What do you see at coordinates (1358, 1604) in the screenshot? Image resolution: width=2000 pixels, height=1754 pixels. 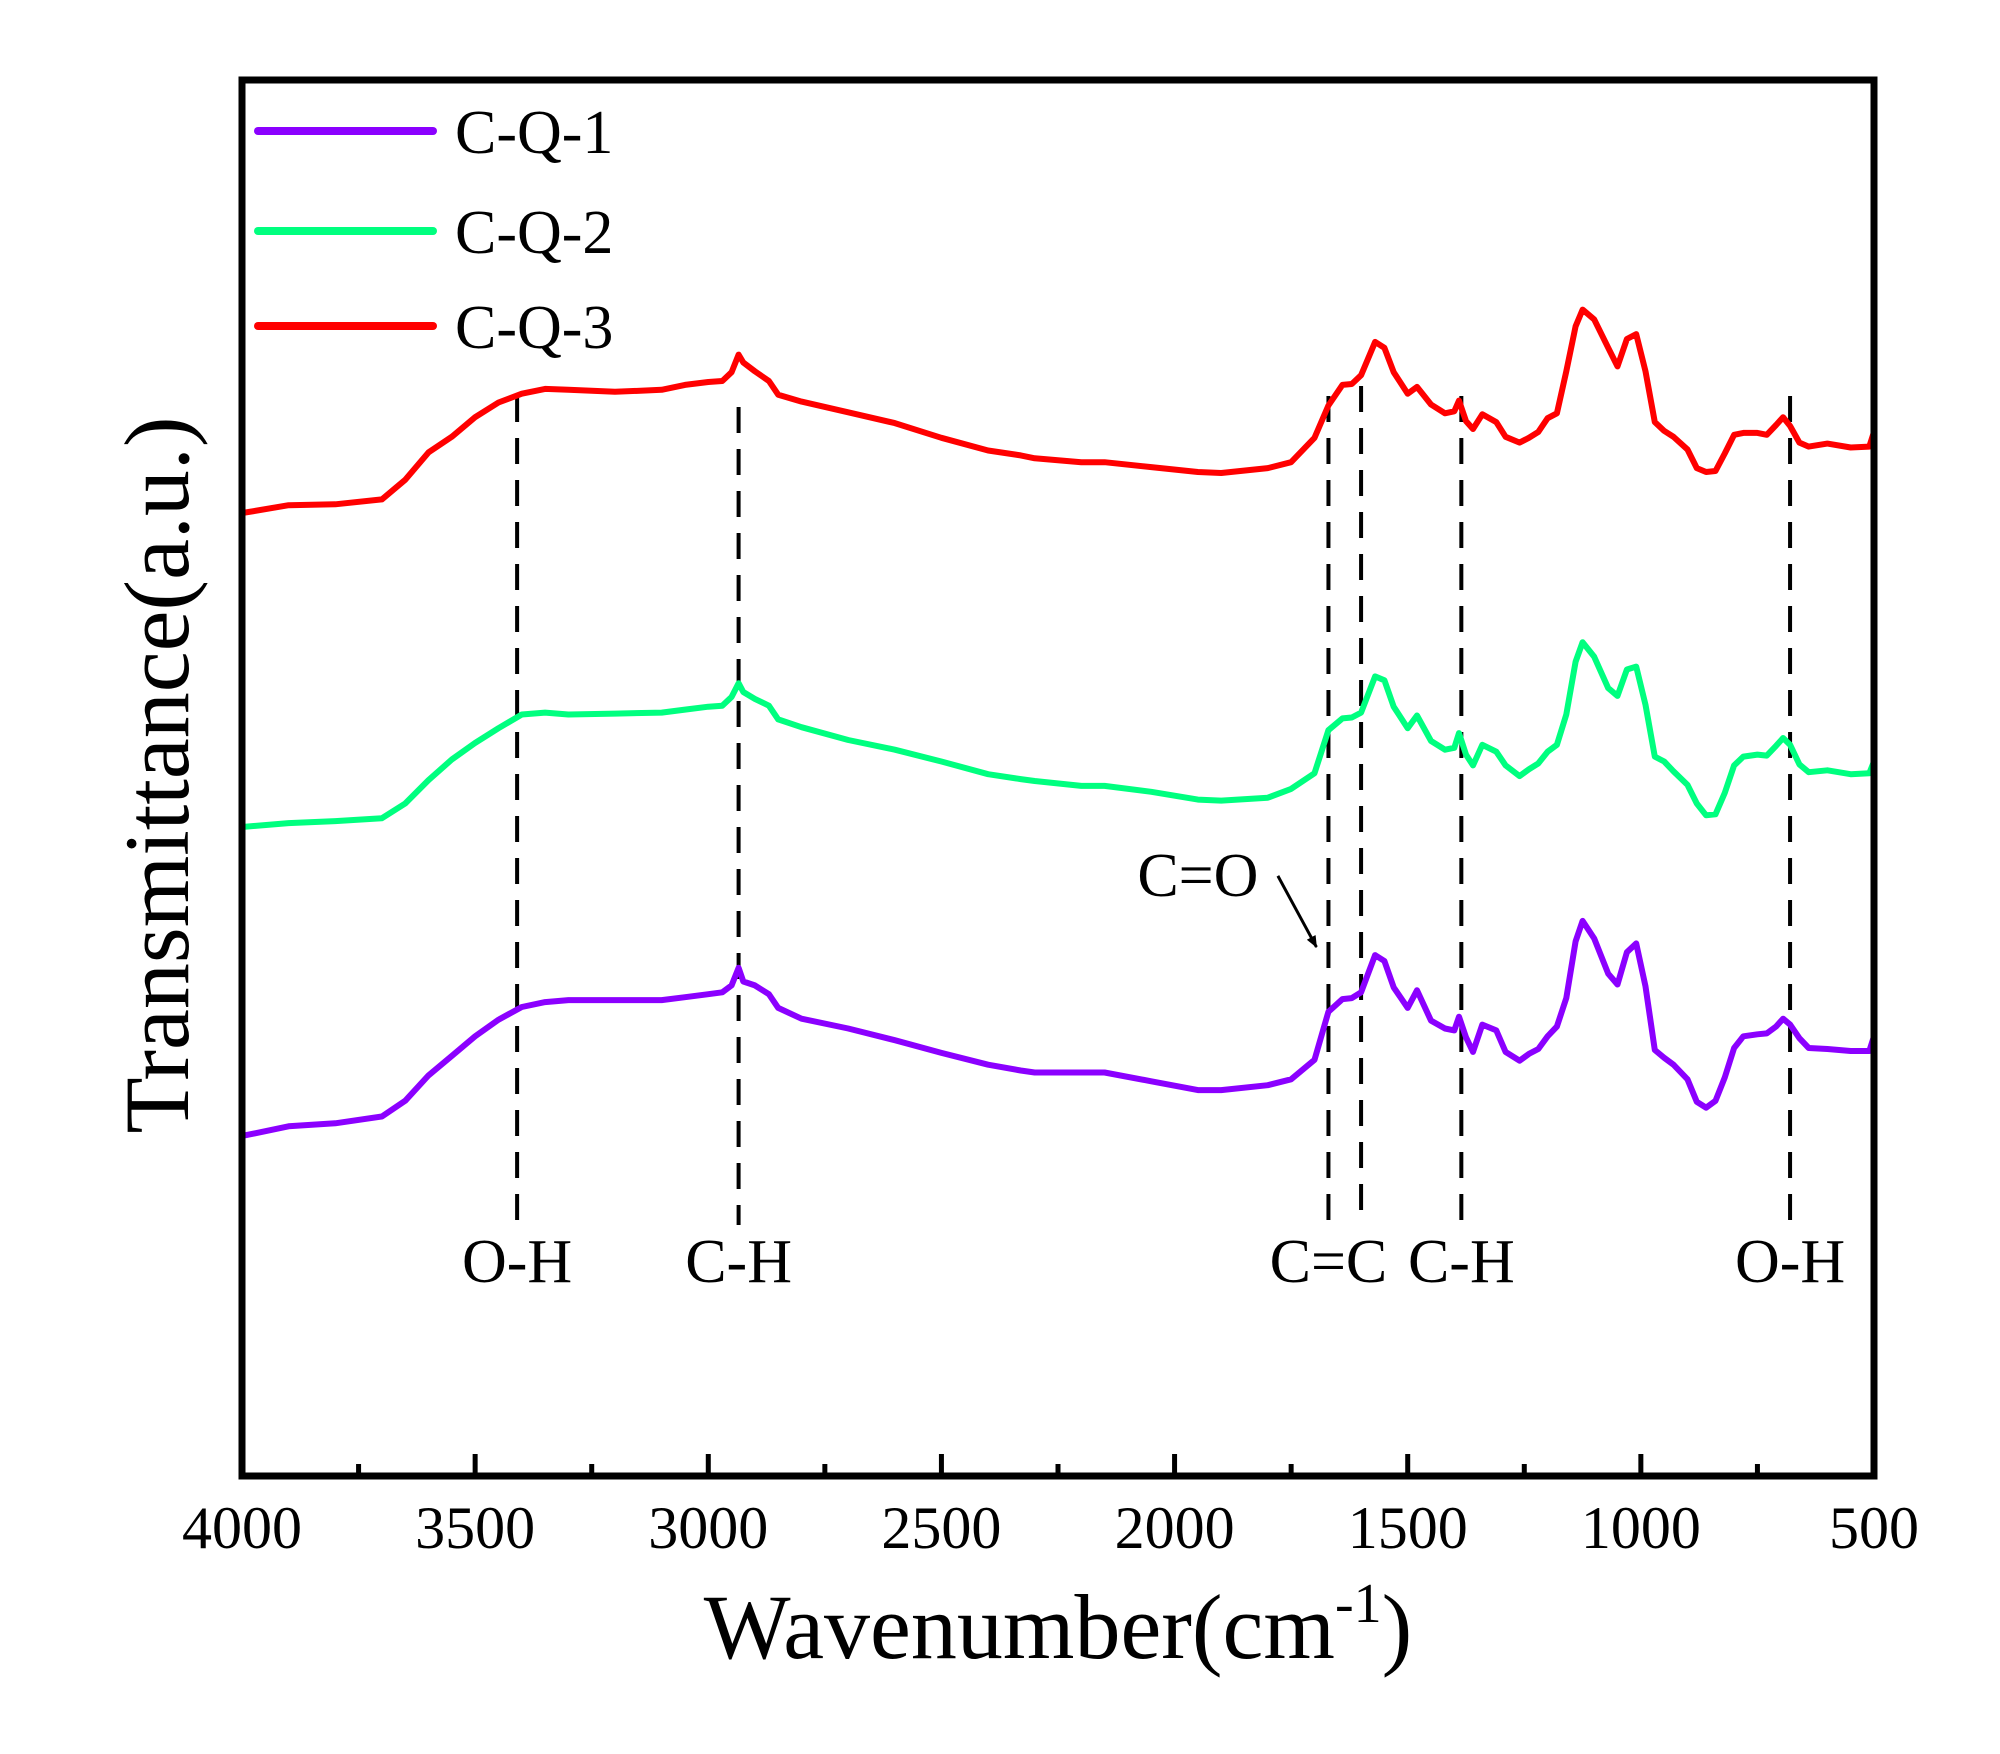 I see `x-axis-title-superscript: -1` at bounding box center [1358, 1604].